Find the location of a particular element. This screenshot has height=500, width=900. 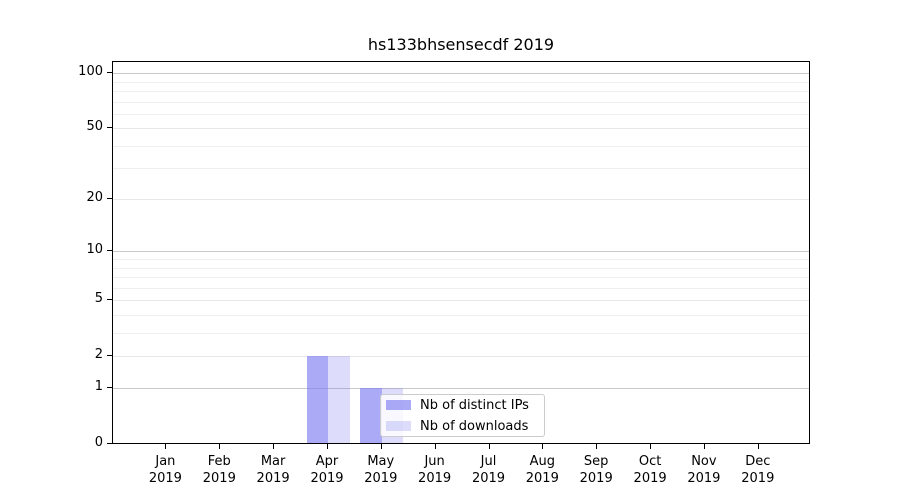

y-tick-label: 10 is located at coordinates (94, 250).